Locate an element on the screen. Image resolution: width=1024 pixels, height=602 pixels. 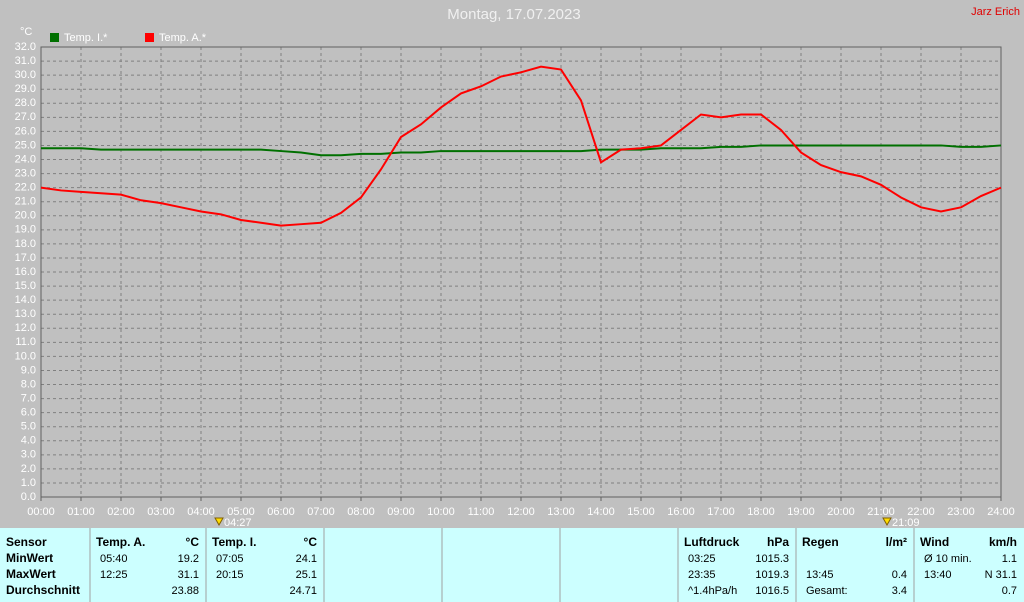
y-tick-label: 3.0 is located at coordinates (28, 455).